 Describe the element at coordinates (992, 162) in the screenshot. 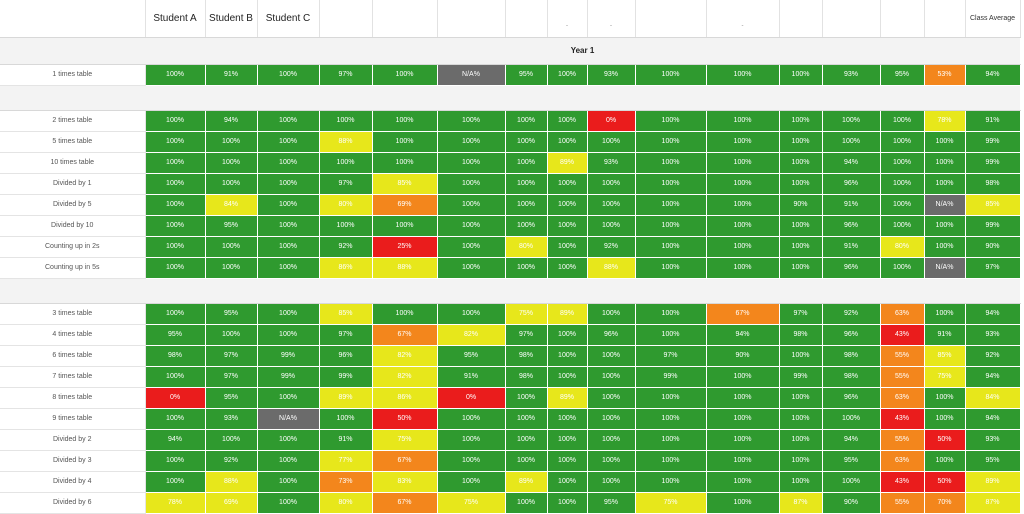

I see `class-average-cell: 99%` at that location.